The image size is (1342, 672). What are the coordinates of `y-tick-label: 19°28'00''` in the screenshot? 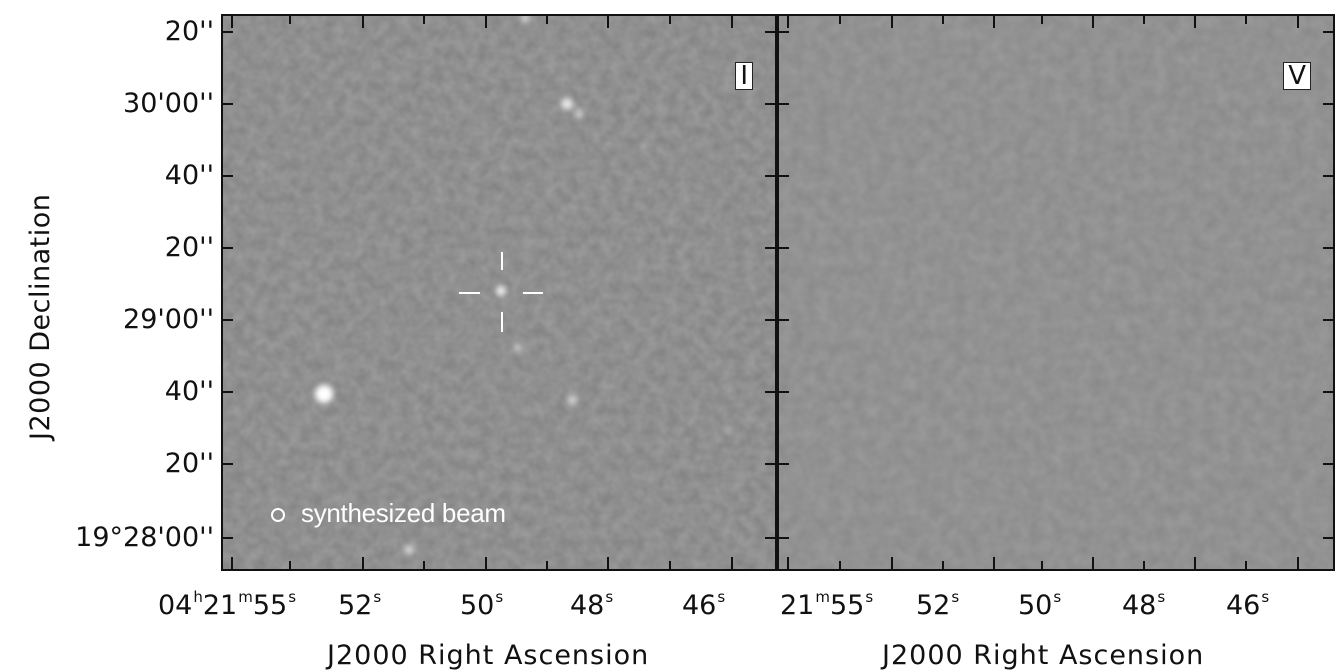 It's located at (144, 537).